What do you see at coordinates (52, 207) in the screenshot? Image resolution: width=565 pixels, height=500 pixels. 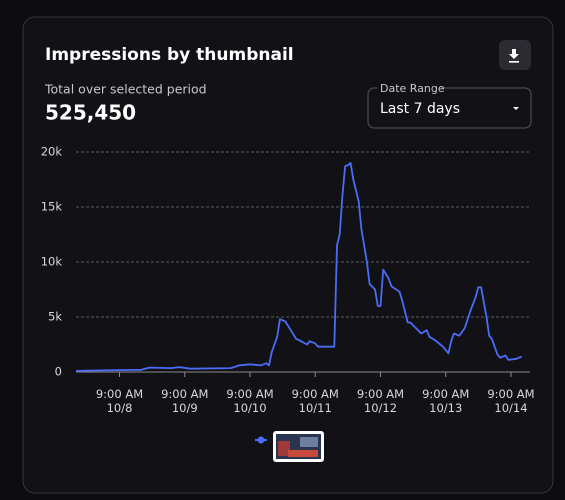 I see `y-tick-label: 15k` at bounding box center [52, 207].